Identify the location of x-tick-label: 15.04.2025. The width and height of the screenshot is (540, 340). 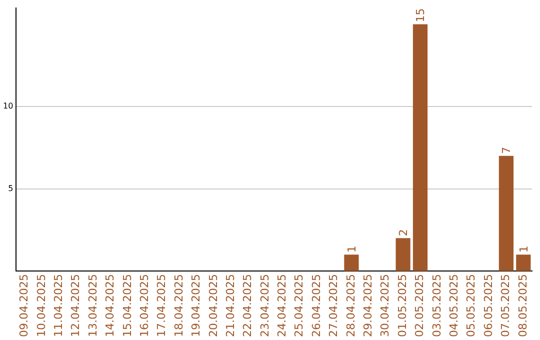
(127, 306).